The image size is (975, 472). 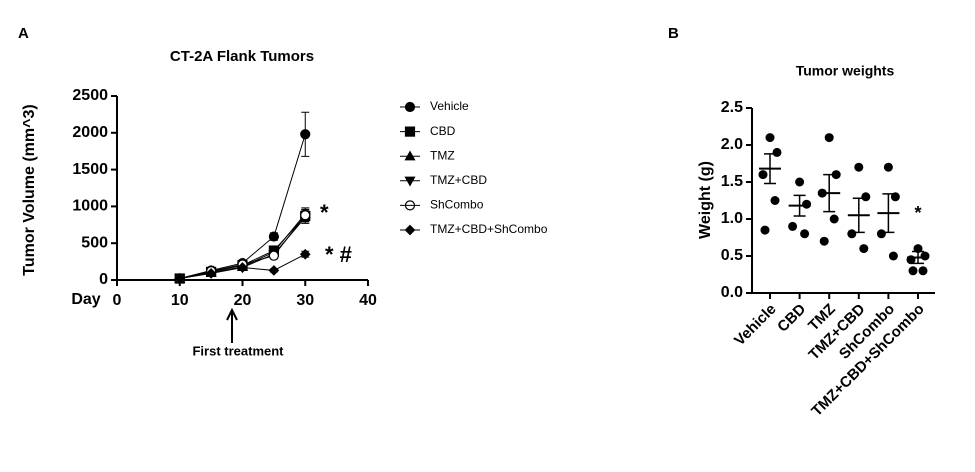 I want to click on panel-label: B, so click(x=673, y=33).